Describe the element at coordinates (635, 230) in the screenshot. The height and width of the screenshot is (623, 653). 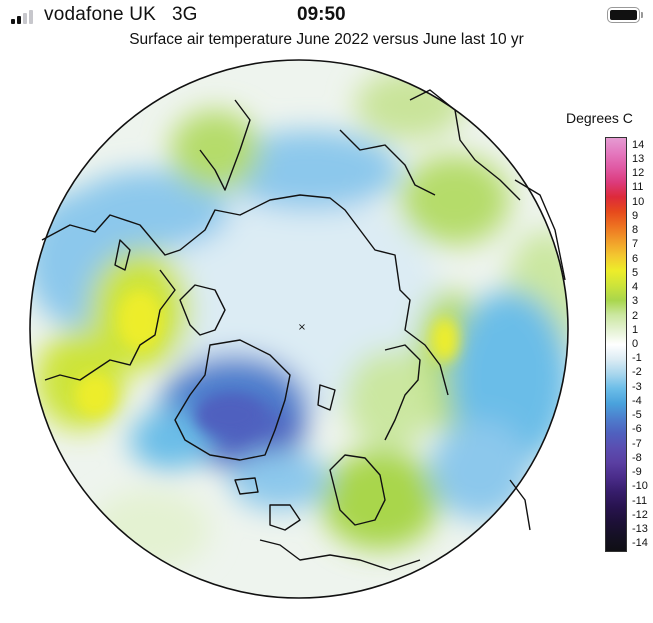
I see `legend-label: 8` at that location.